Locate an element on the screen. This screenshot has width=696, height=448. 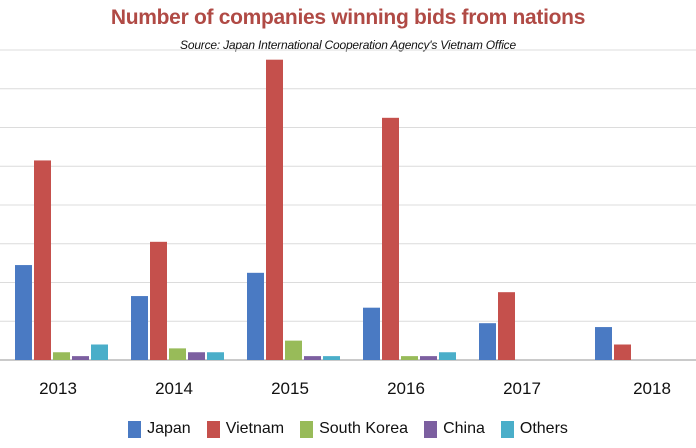
legend-label: Others is located at coordinates (543, 428).